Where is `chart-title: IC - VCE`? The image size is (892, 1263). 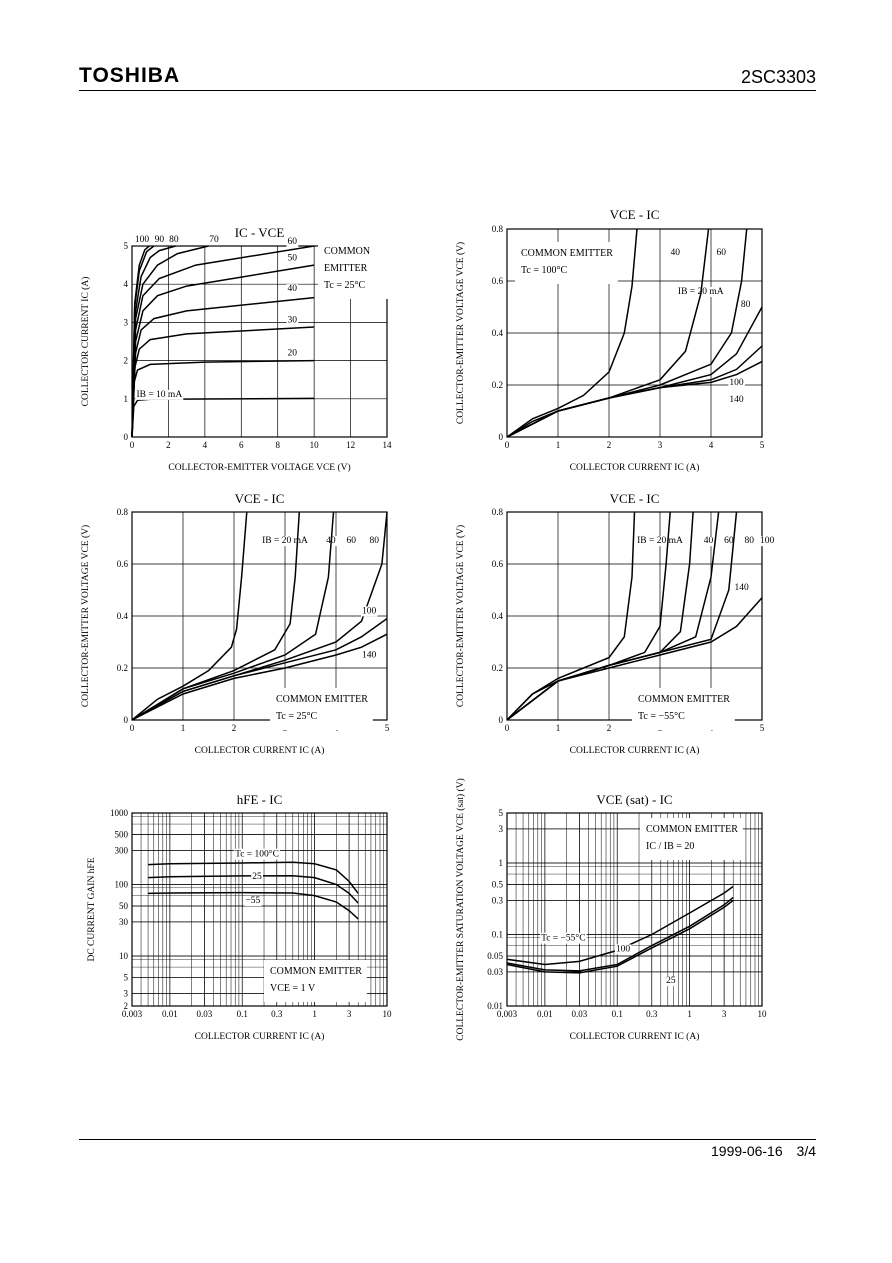 chart-title: IC - VCE is located at coordinates (260, 232).